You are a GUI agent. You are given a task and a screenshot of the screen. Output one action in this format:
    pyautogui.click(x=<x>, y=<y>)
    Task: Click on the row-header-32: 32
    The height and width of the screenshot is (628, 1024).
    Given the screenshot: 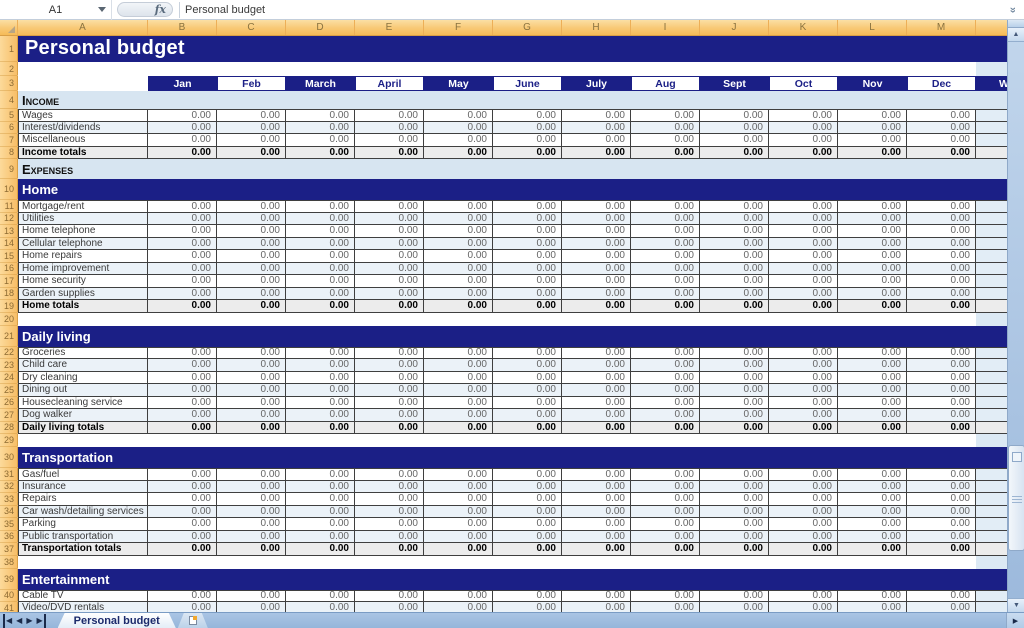 What is the action you would take?
    pyautogui.click(x=9, y=486)
    